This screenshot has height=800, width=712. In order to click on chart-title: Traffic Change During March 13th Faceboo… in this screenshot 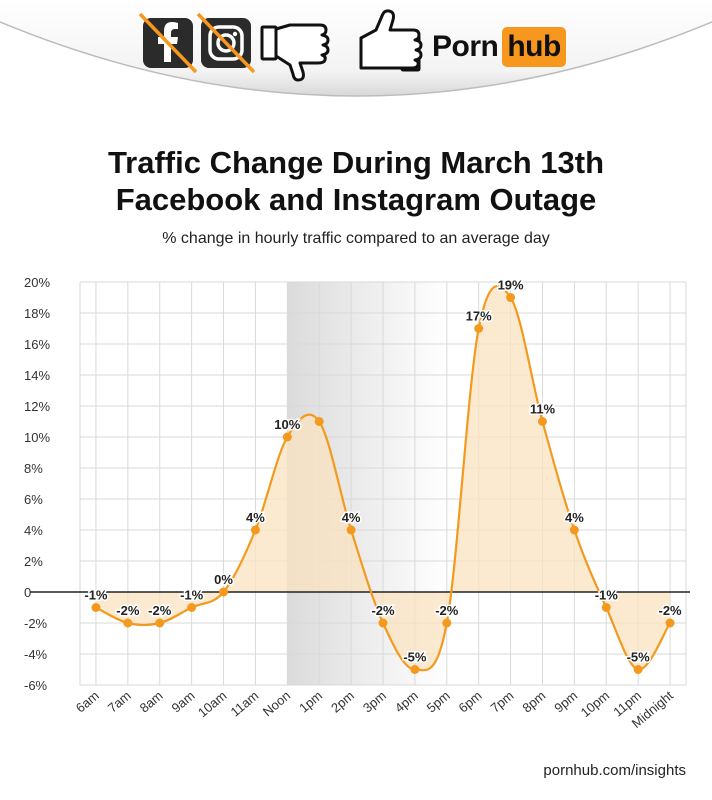, I will do `click(356, 181)`.